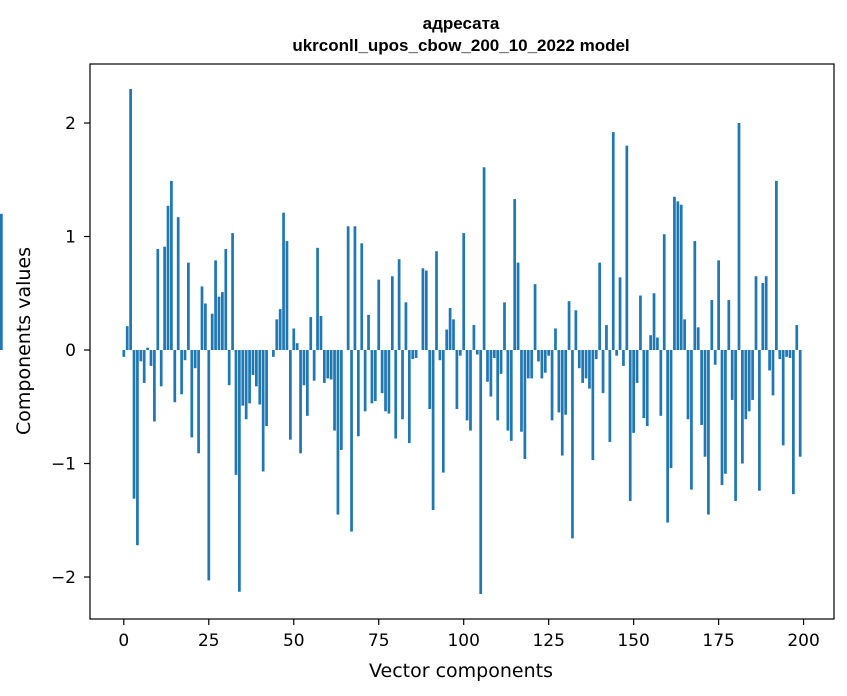 The width and height of the screenshot is (847, 696). Describe the element at coordinates (718, 641) in the screenshot. I see `x-tick-label: 175` at that location.